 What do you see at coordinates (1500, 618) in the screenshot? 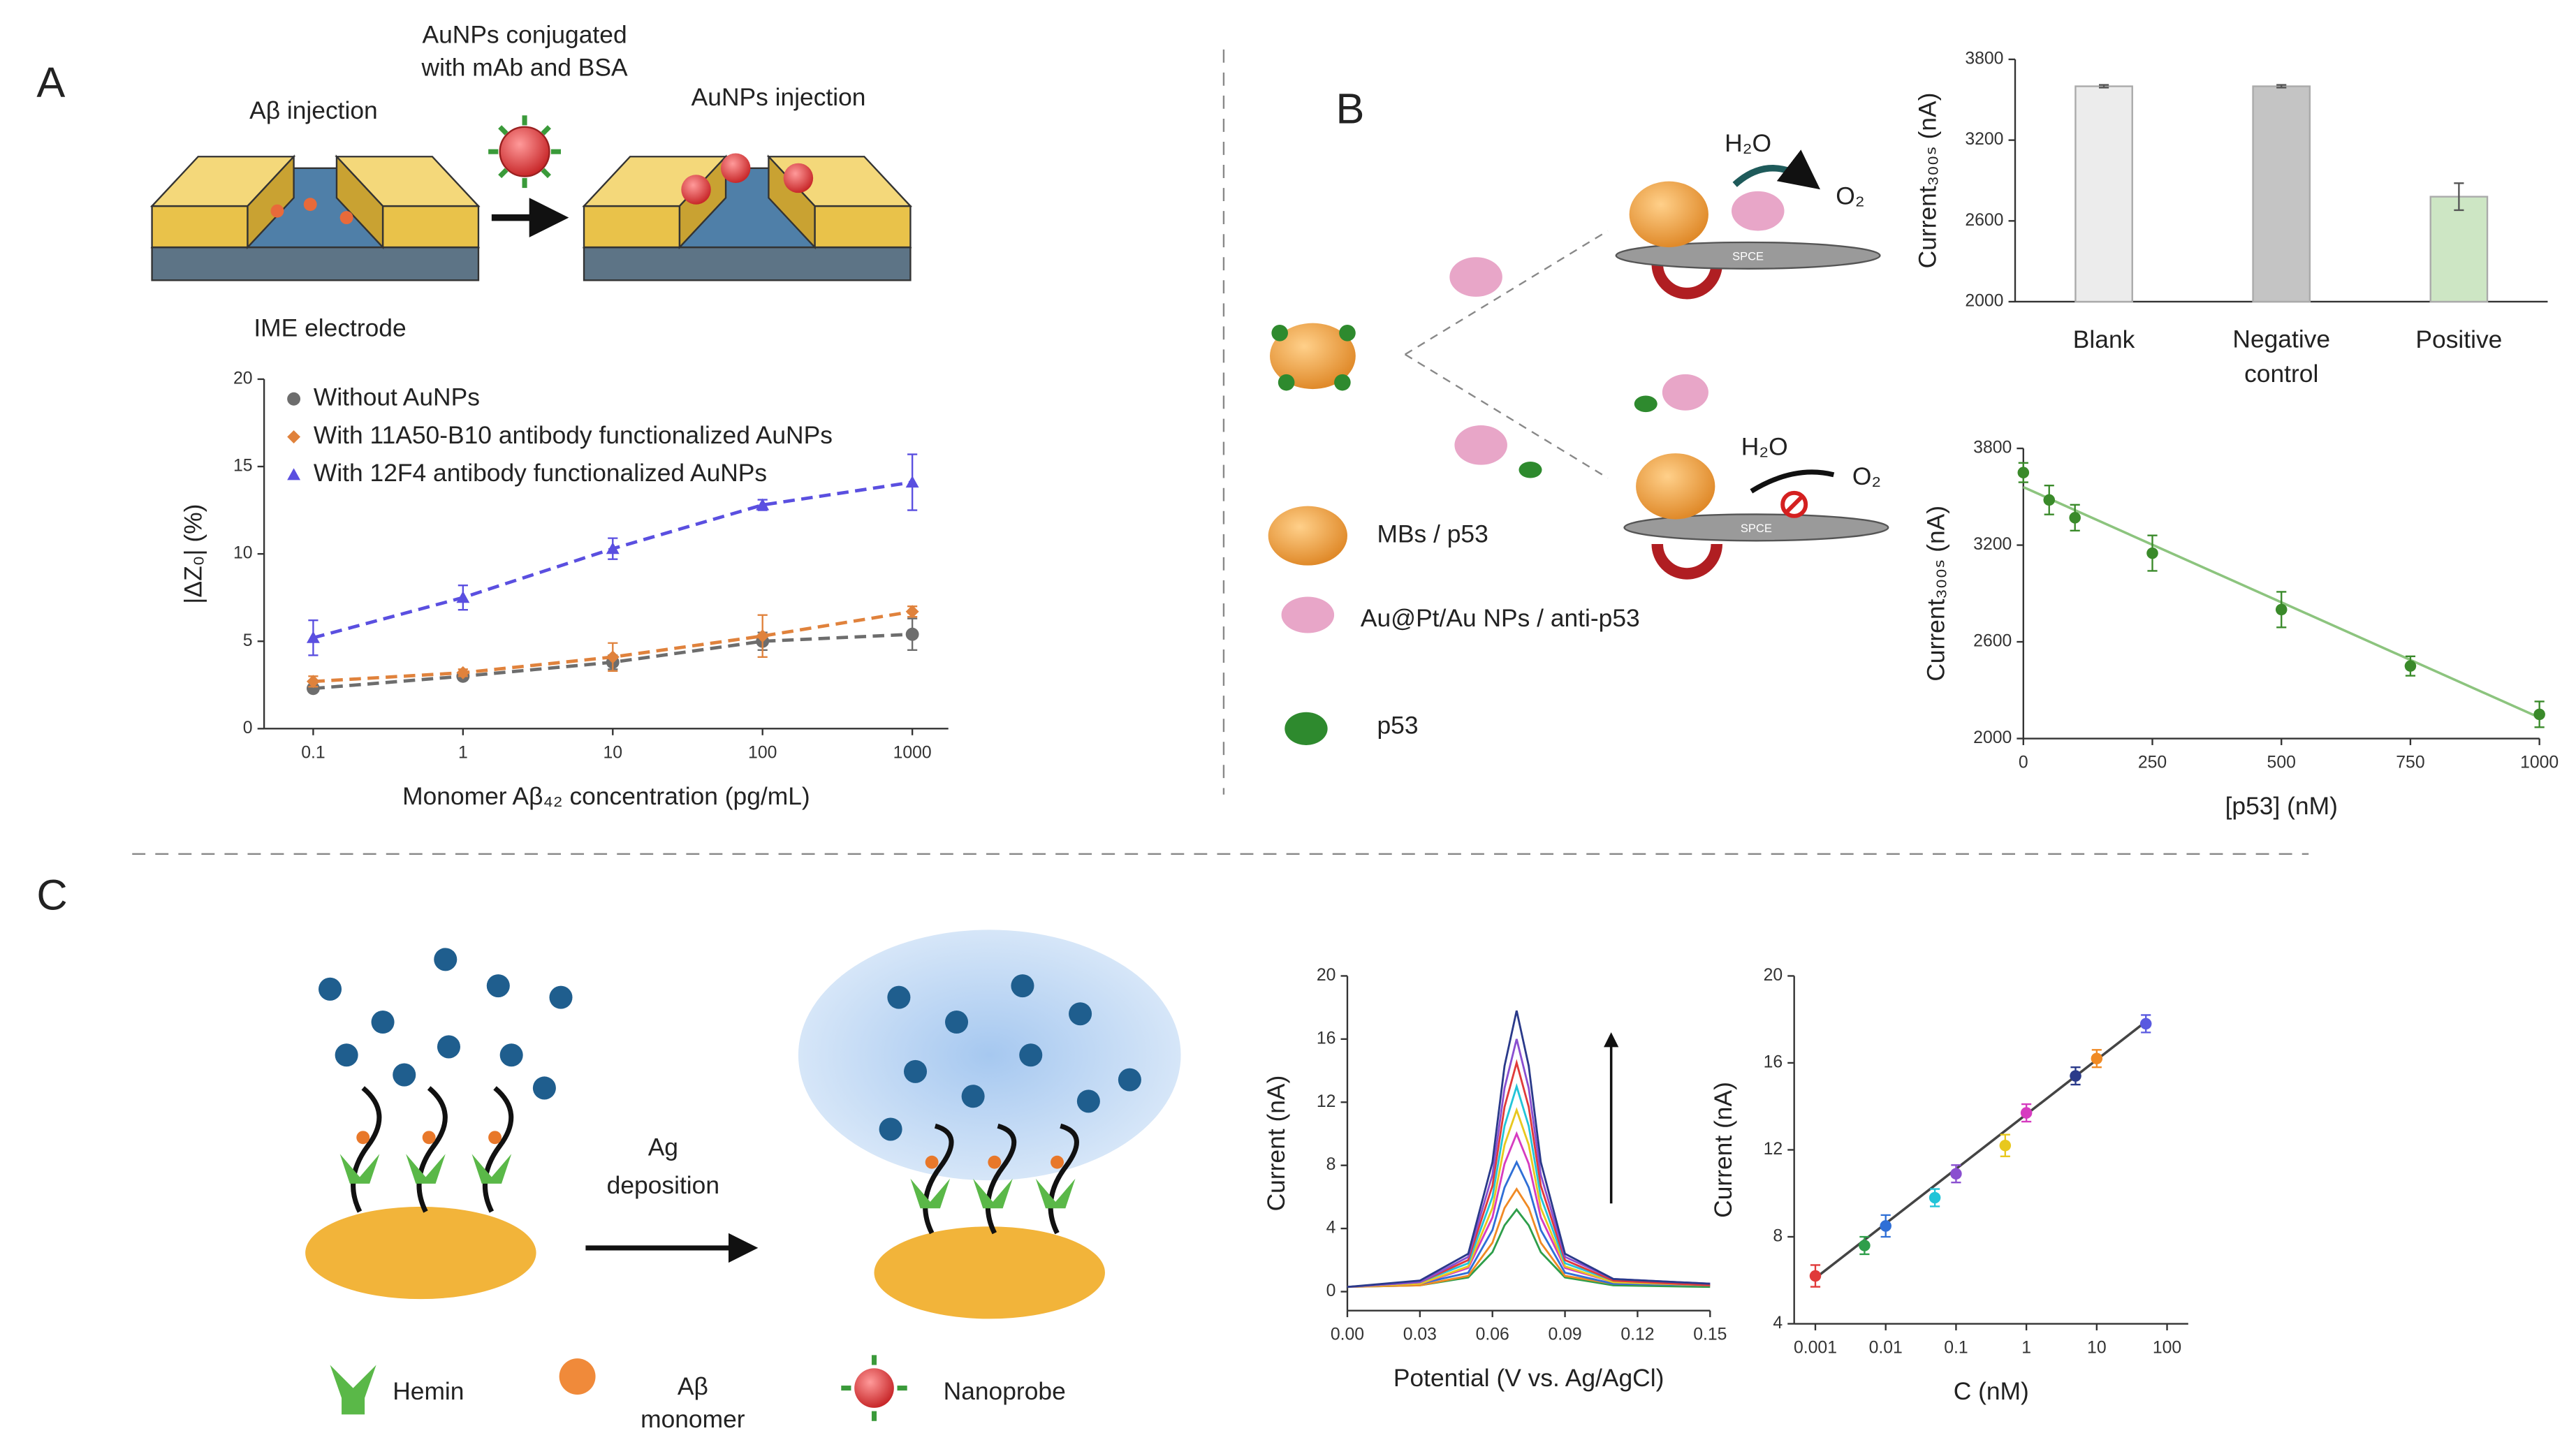
I see `label: Au@Pt/Au NPs / anti-p53` at bounding box center [1500, 618].